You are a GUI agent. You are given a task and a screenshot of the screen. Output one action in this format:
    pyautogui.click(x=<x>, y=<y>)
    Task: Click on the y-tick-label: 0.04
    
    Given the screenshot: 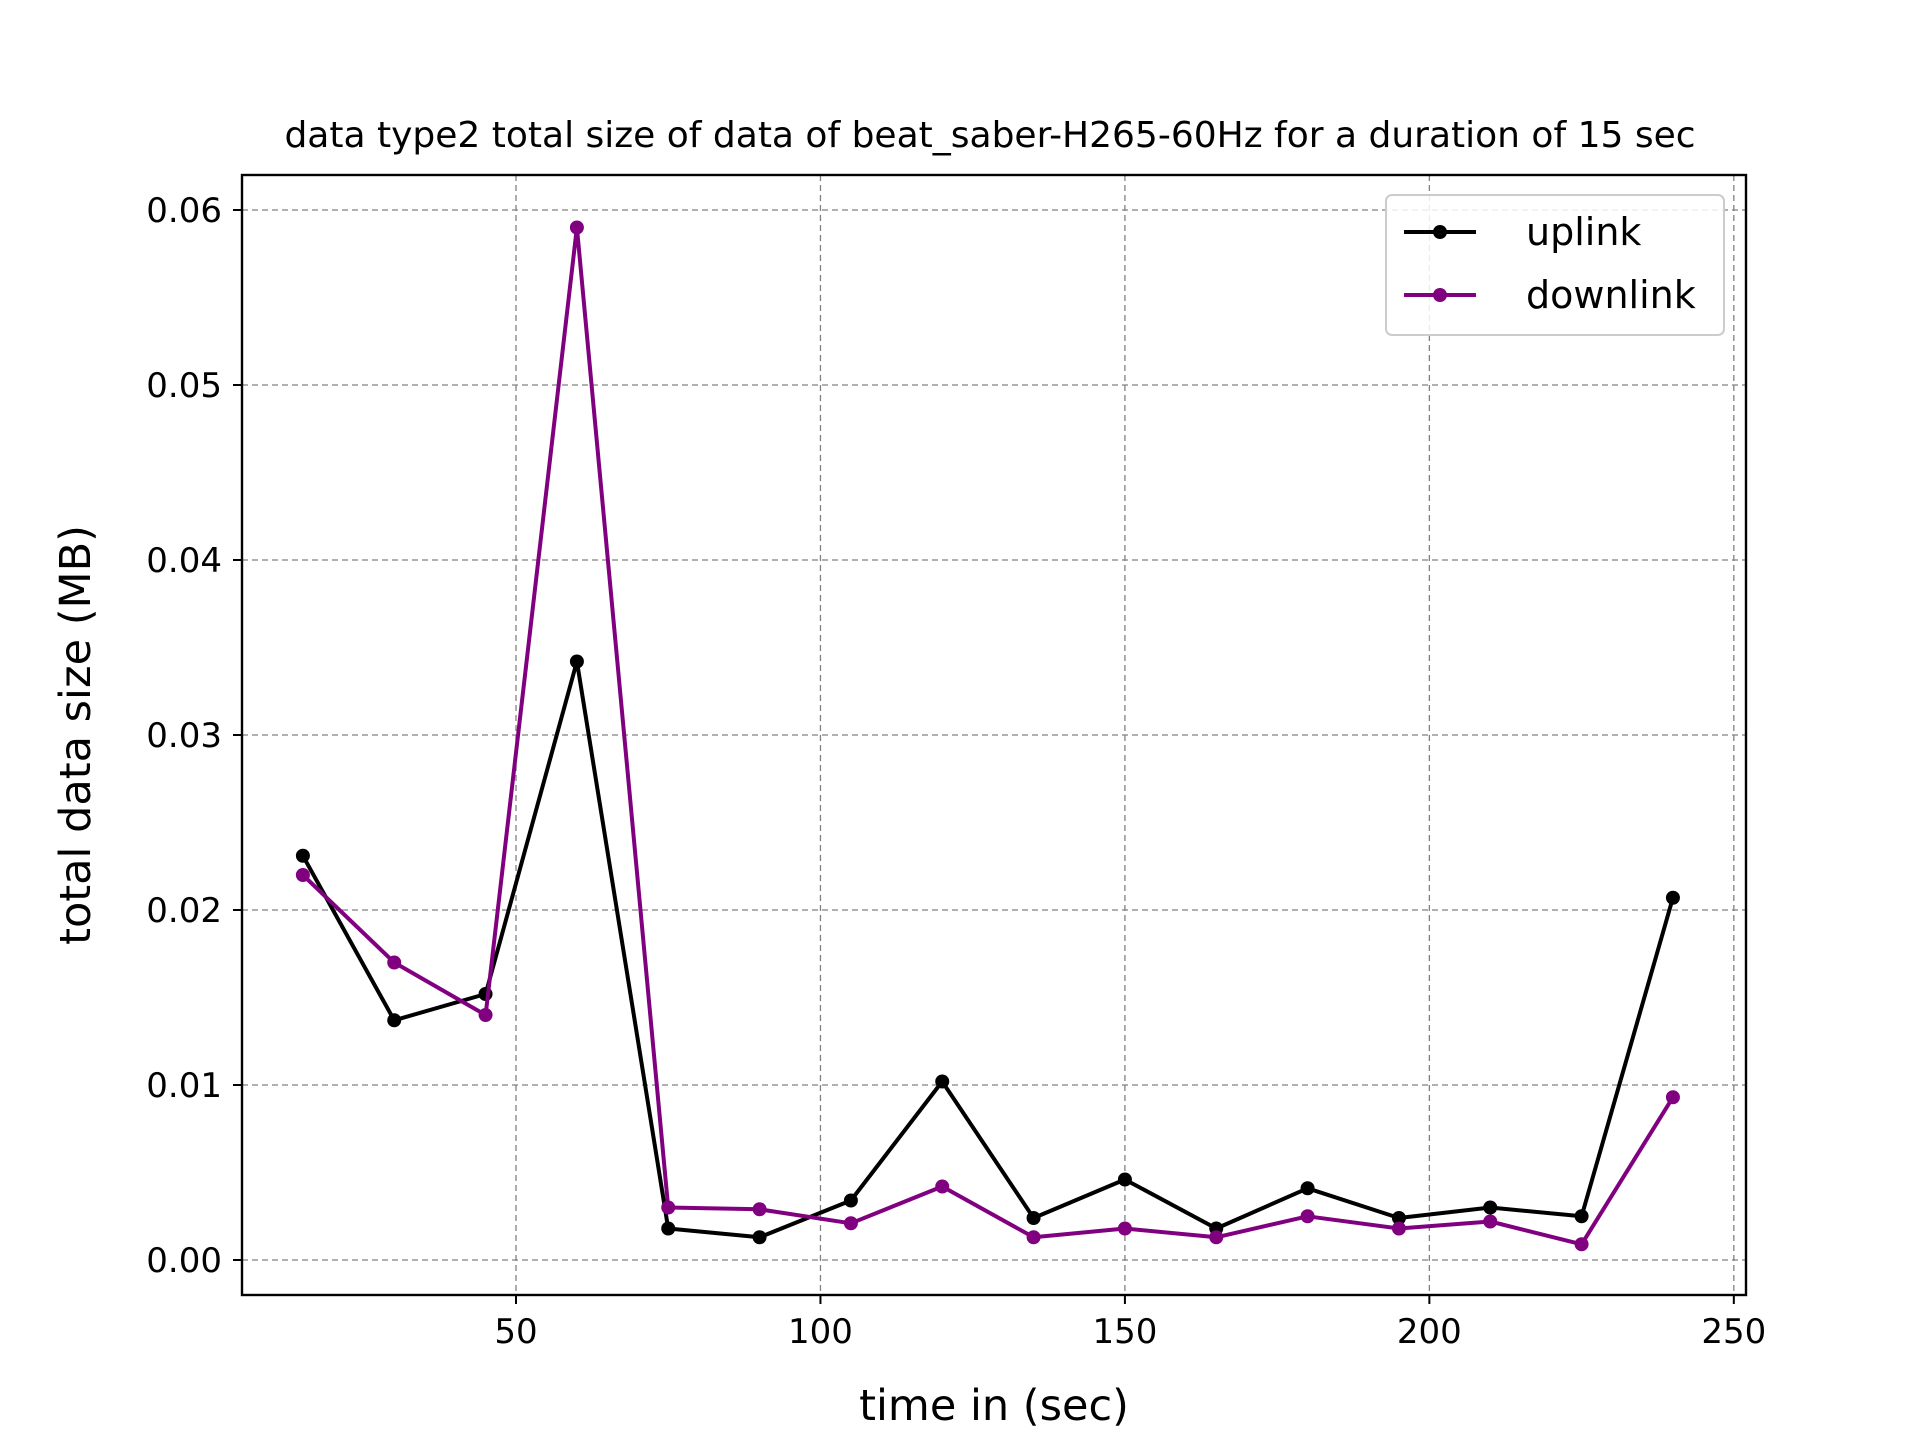 What is the action you would take?
    pyautogui.click(x=184, y=561)
    